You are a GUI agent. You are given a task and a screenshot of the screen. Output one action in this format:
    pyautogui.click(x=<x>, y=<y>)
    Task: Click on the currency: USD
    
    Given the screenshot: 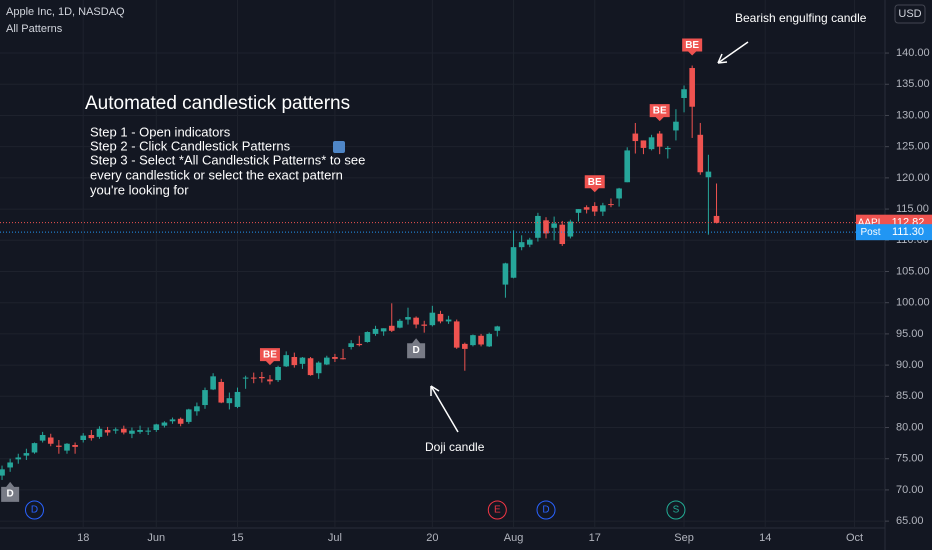 What is the action you would take?
    pyautogui.click(x=909, y=14)
    